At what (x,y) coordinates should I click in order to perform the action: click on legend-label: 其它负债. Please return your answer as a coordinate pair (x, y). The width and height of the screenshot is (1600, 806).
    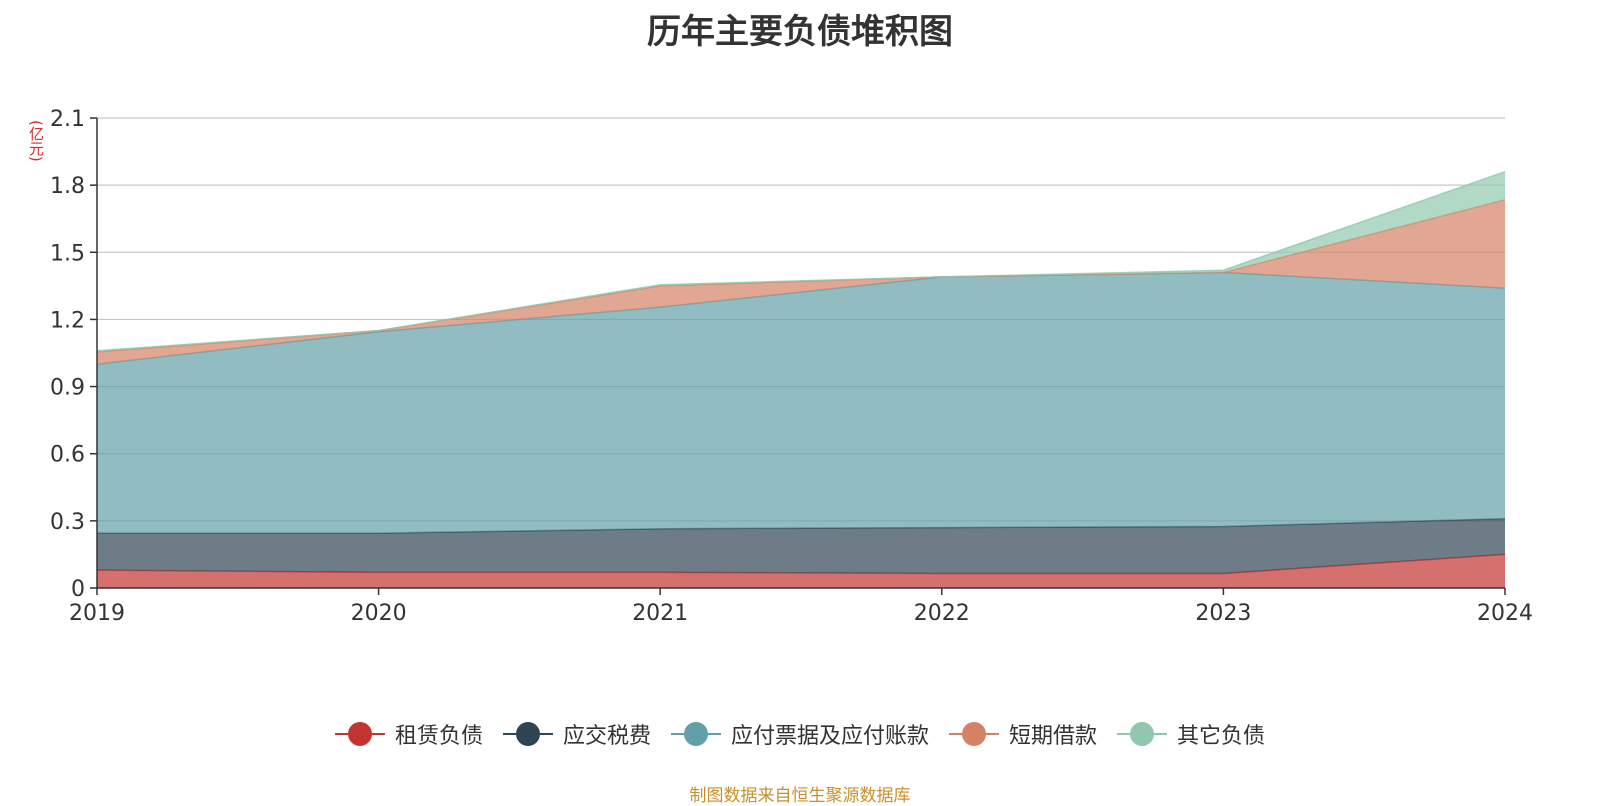
    Looking at the image, I should click on (1221, 736).